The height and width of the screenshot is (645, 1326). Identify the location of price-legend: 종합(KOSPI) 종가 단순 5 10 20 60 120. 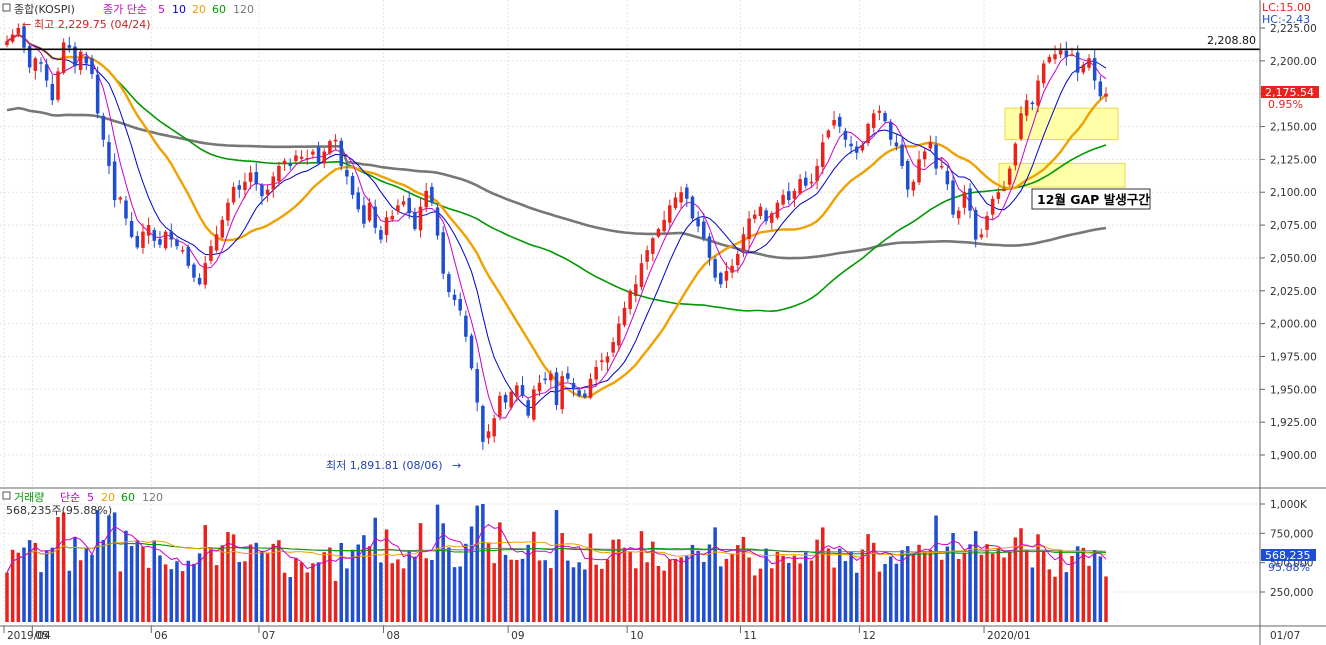
(128, 9).